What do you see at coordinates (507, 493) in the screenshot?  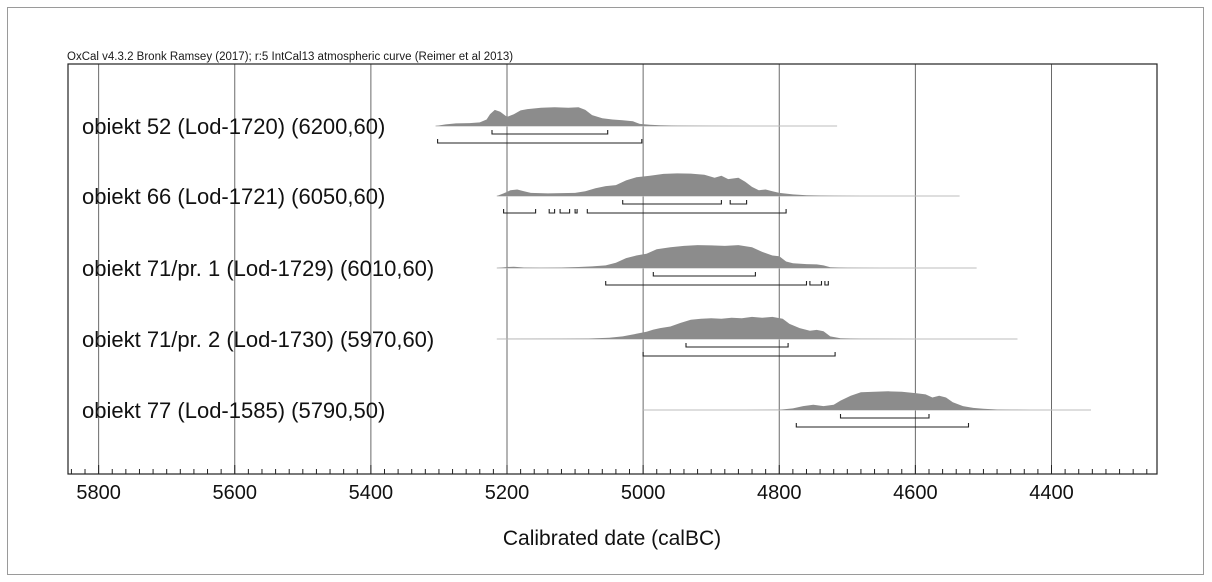 I see `tick-label-5200: 5200` at bounding box center [507, 493].